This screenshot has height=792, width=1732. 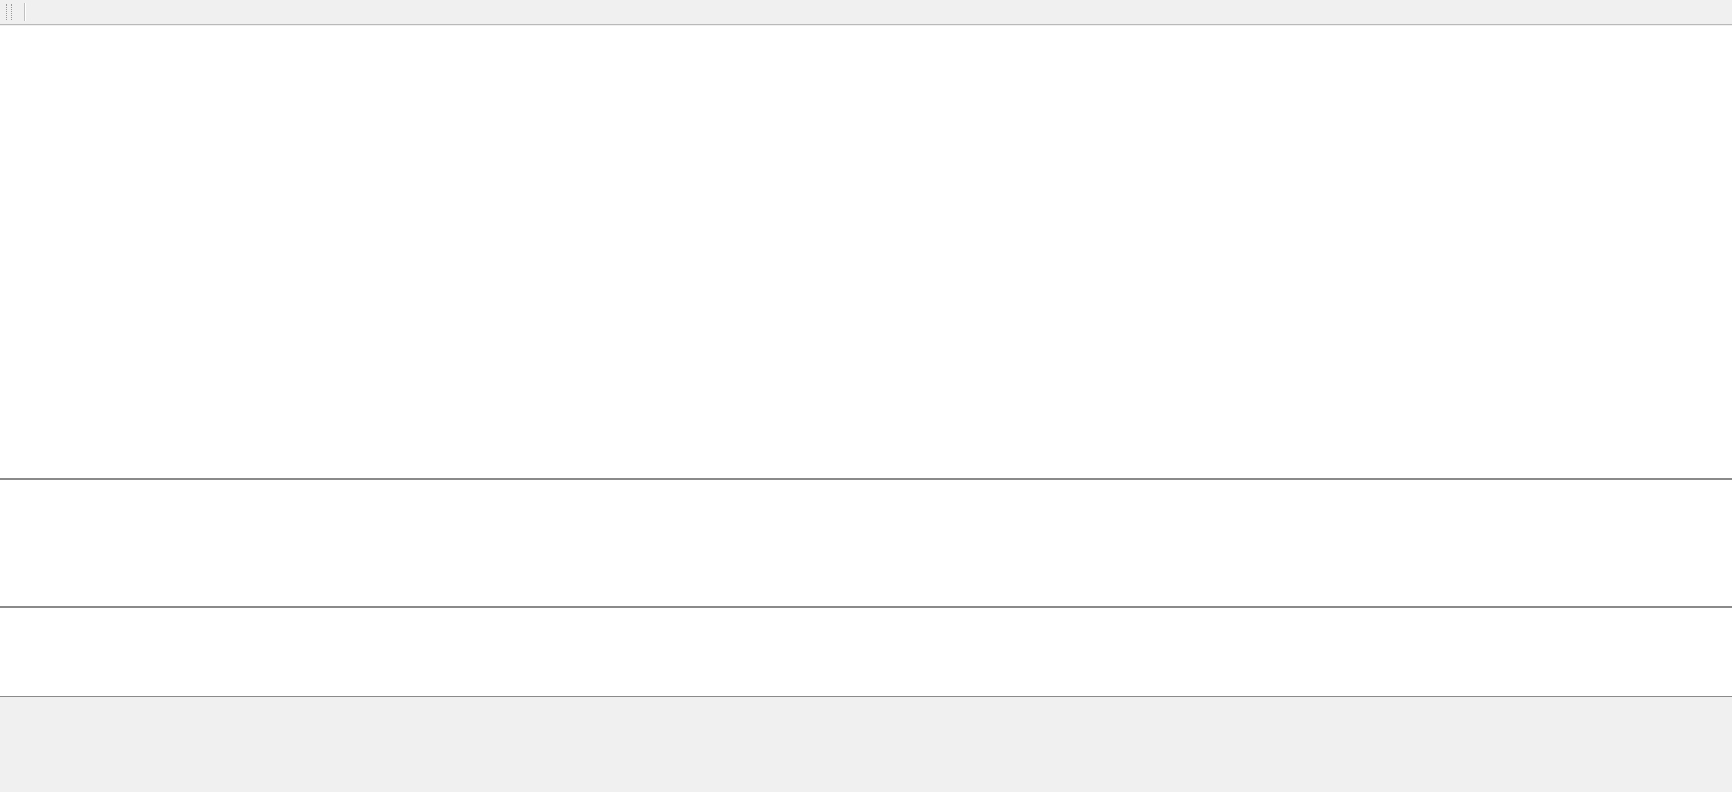 What do you see at coordinates (866, 753) in the screenshot?
I see `bottom-filler` at bounding box center [866, 753].